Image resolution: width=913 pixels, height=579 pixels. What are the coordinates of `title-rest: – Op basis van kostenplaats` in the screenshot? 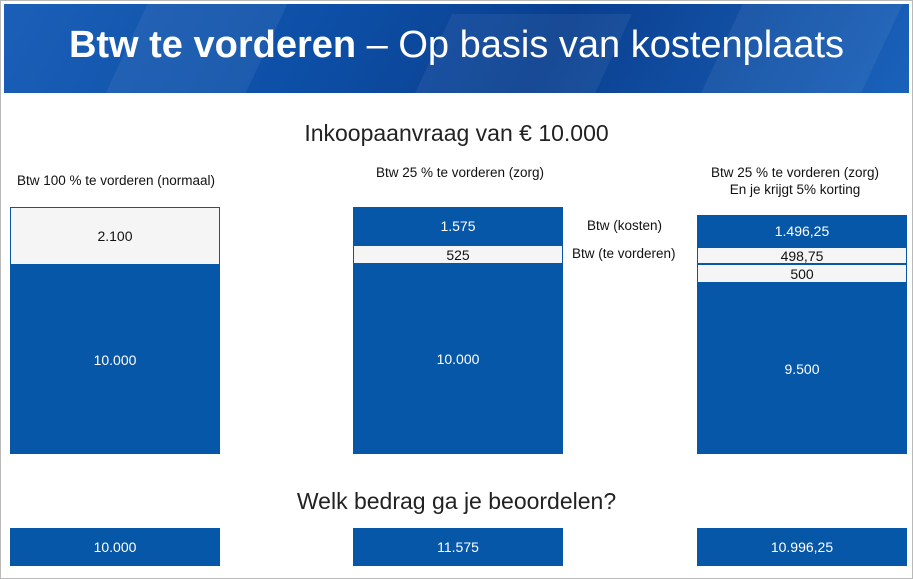 It's located at (600, 45).